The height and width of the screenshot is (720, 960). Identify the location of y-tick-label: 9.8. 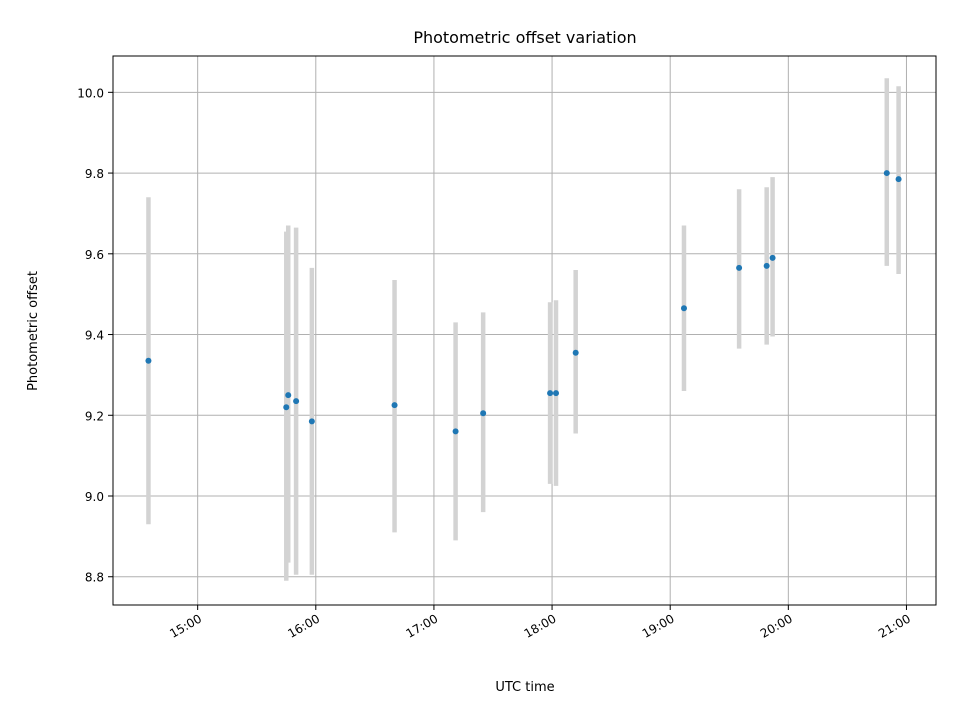
(94, 174).